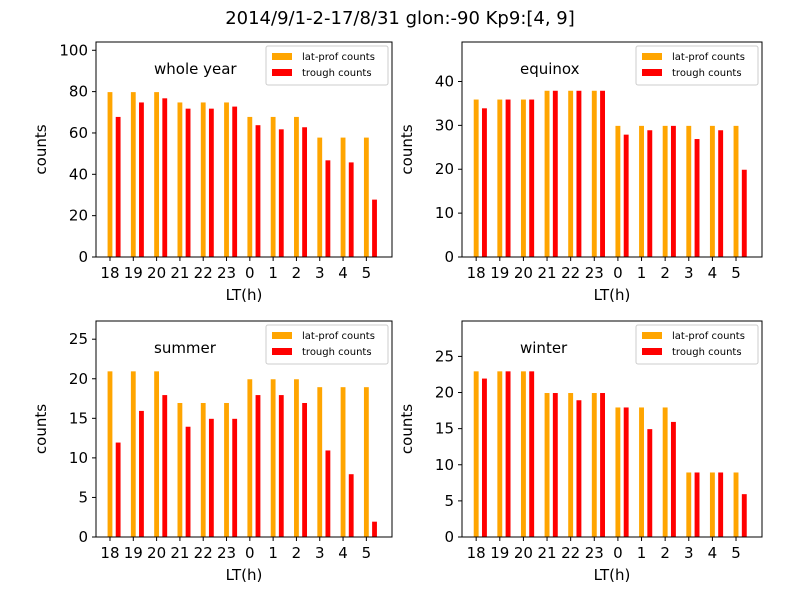 Image resolution: width=800 pixels, height=600 pixels. I want to click on x-tick-label: 23, so click(594, 553).